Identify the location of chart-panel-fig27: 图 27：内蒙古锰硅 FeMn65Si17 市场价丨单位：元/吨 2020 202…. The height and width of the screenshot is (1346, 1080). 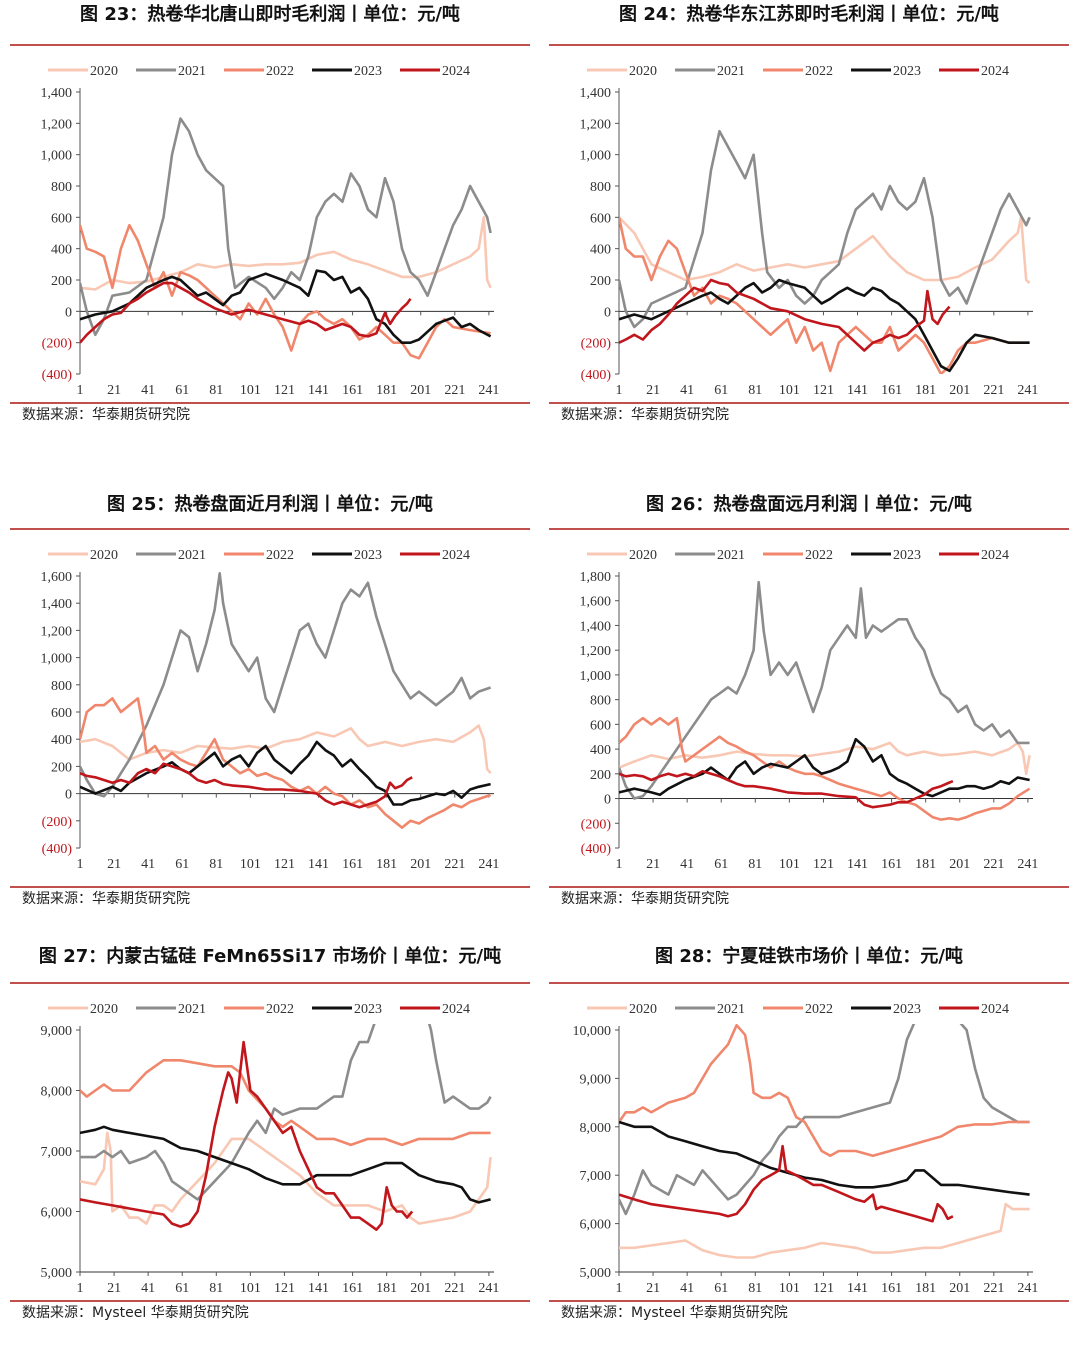
(270, 1142).